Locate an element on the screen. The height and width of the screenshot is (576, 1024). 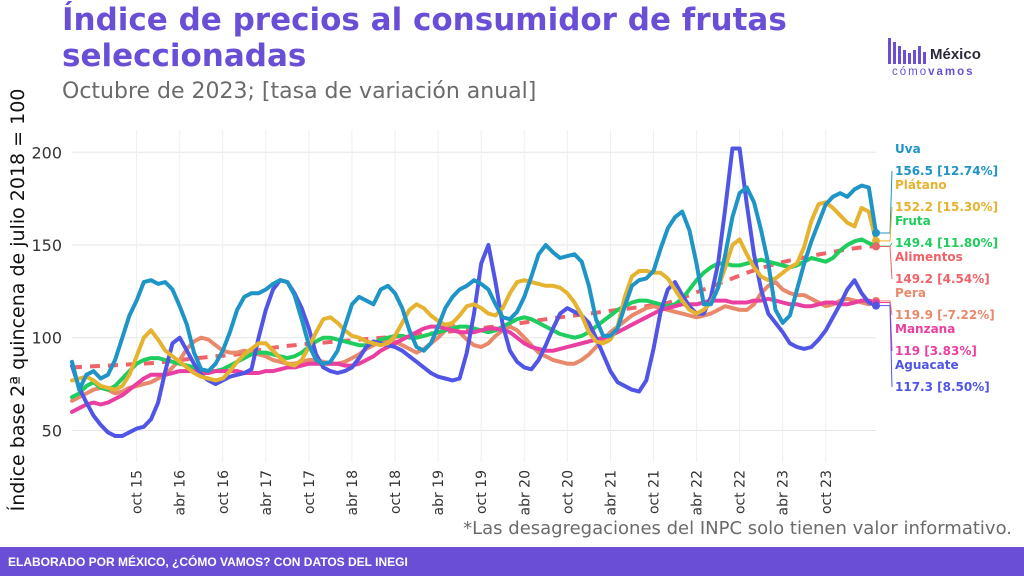
x-tick-label: oct 23 is located at coordinates (827, 492).